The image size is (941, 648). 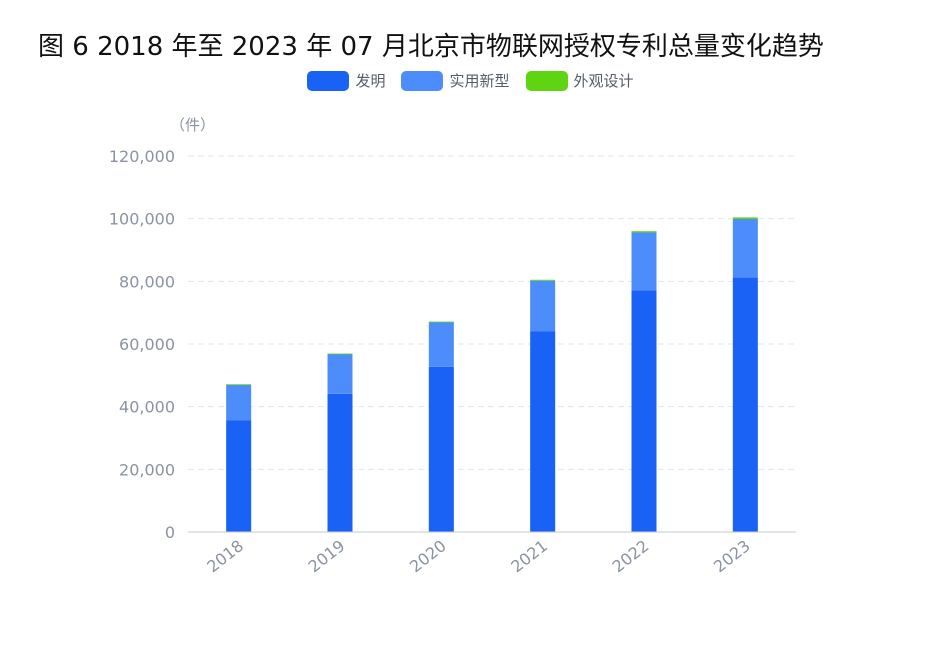 I want to click on y-tick-label: 100,000, so click(x=142, y=219).